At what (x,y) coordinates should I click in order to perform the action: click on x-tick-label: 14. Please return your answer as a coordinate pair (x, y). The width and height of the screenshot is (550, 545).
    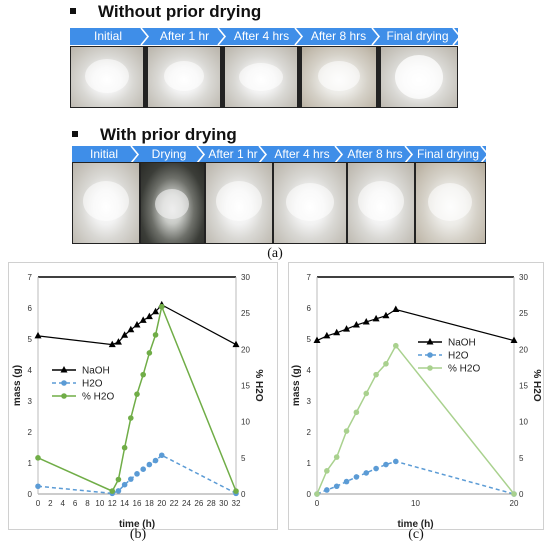
    Looking at the image, I should click on (124, 503).